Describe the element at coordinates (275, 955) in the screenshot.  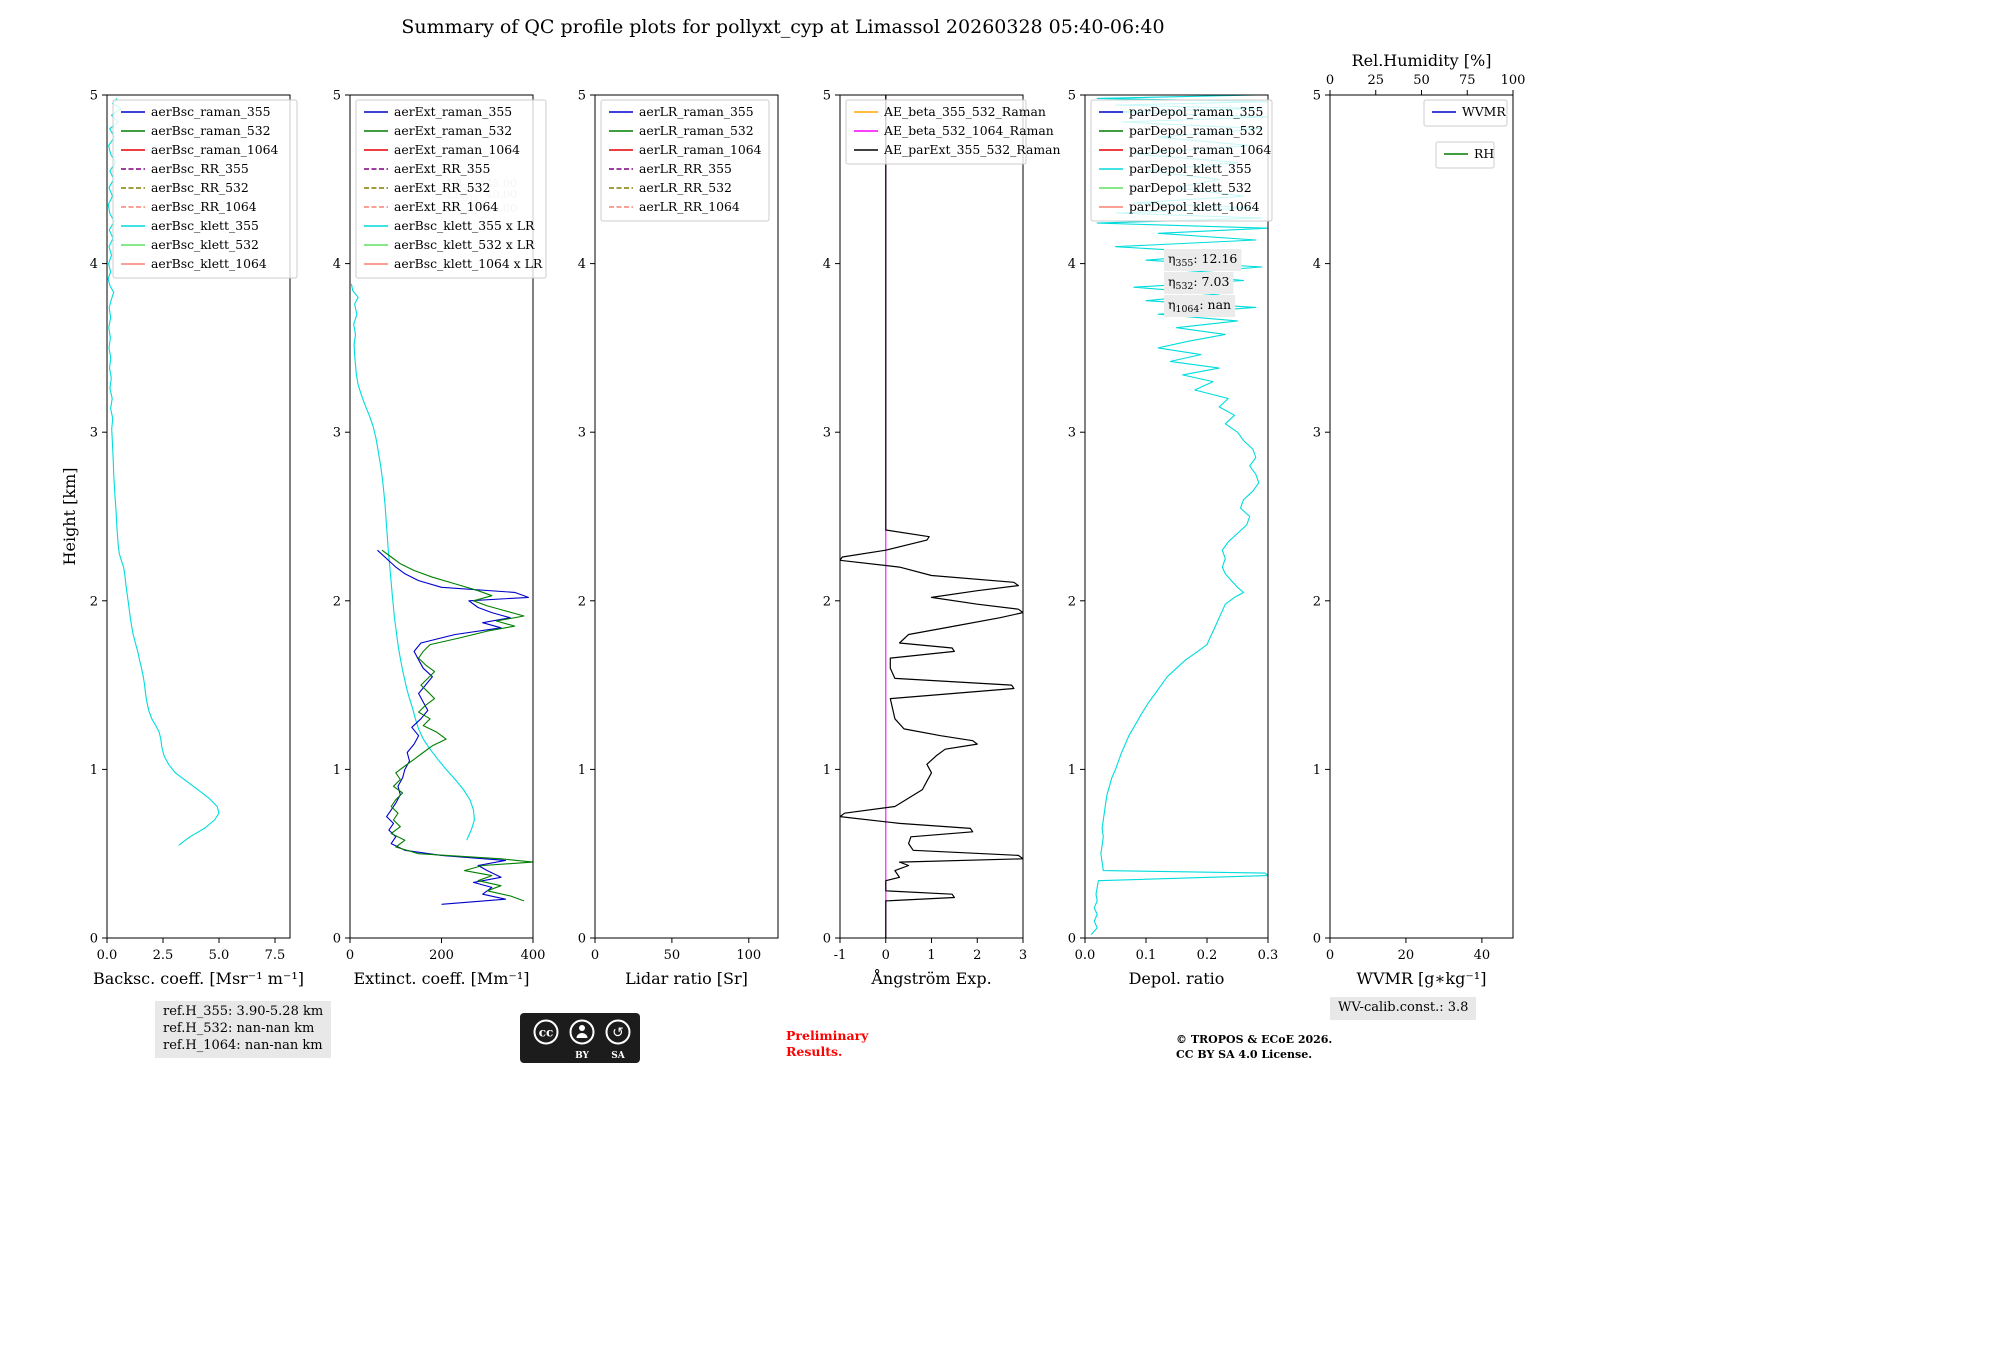
I see `svg-text: 7.5` at that location.